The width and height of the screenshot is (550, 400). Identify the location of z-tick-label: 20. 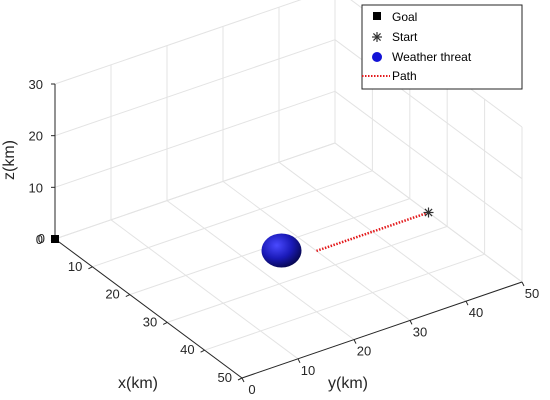
(36, 136).